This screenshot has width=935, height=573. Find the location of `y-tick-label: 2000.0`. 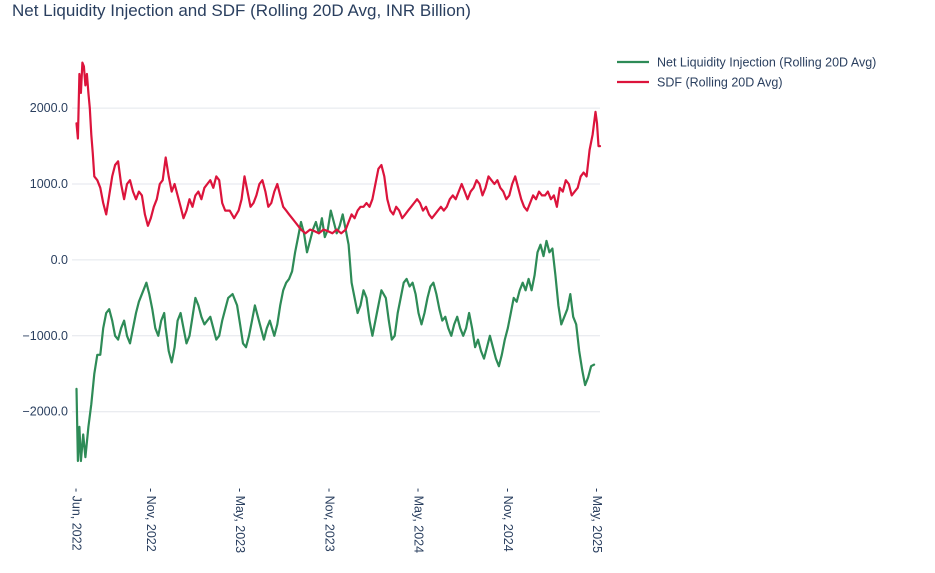

y-tick-label: 2000.0 is located at coordinates (49, 108).